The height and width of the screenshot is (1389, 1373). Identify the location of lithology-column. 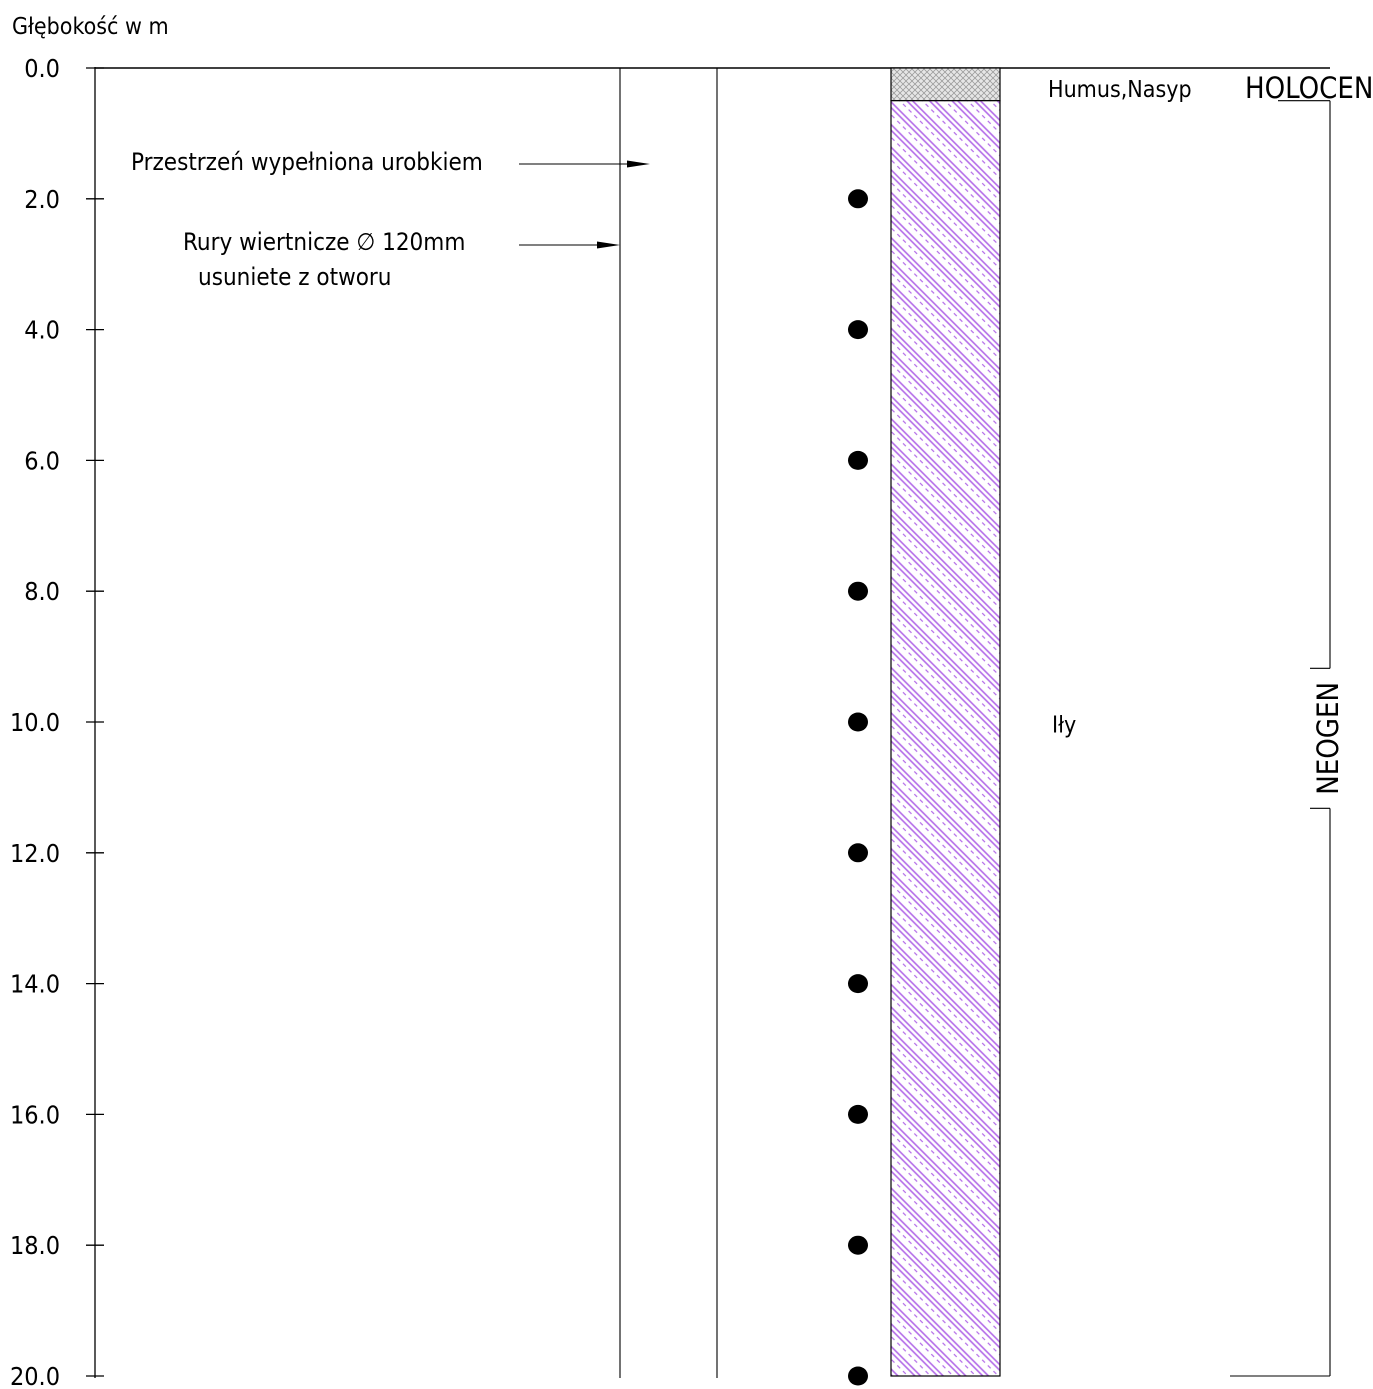
(945, 722).